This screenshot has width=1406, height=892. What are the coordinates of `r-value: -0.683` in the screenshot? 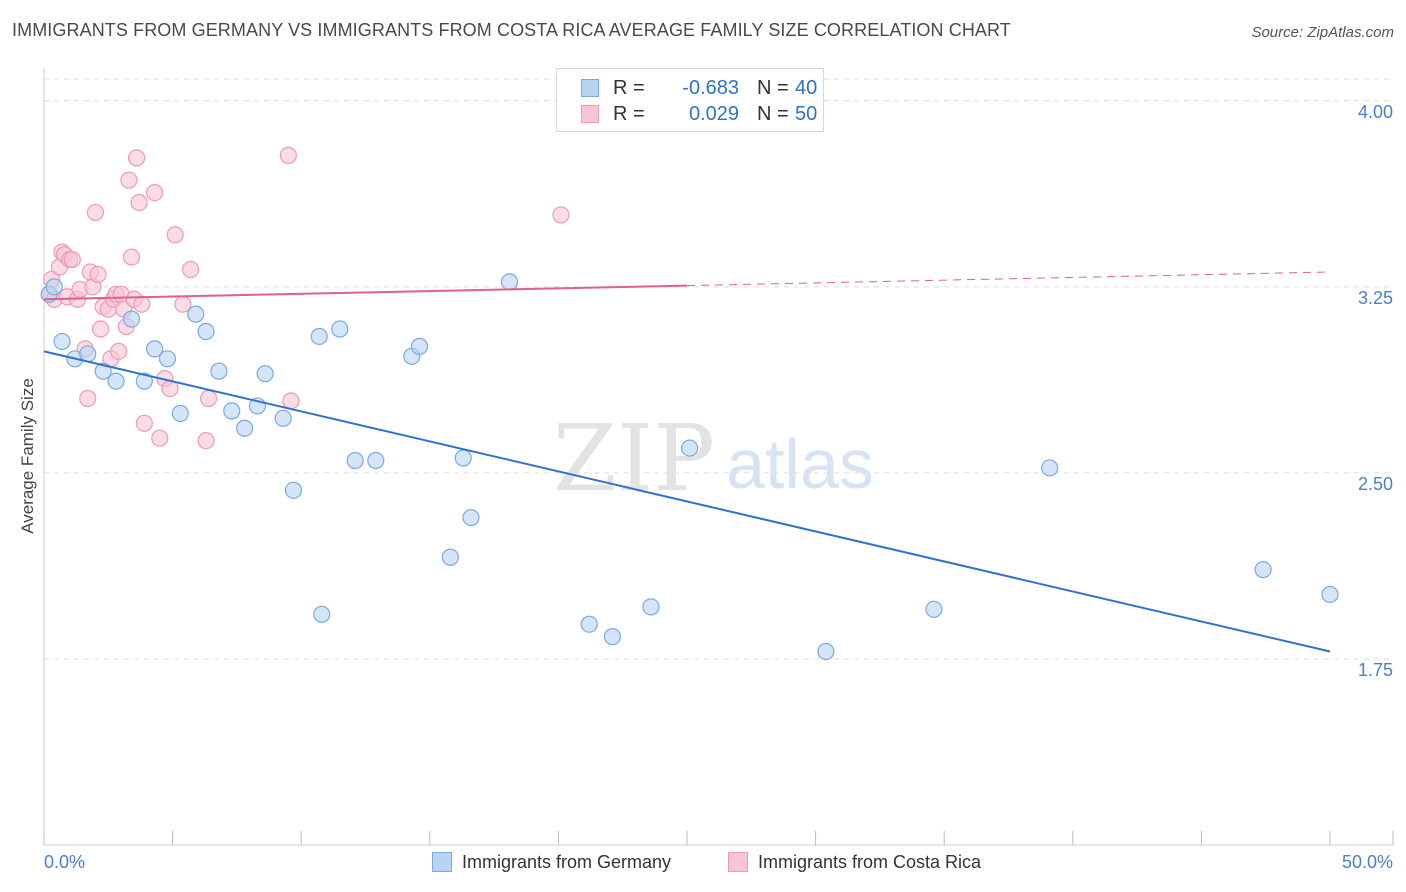 It's located at (710, 88).